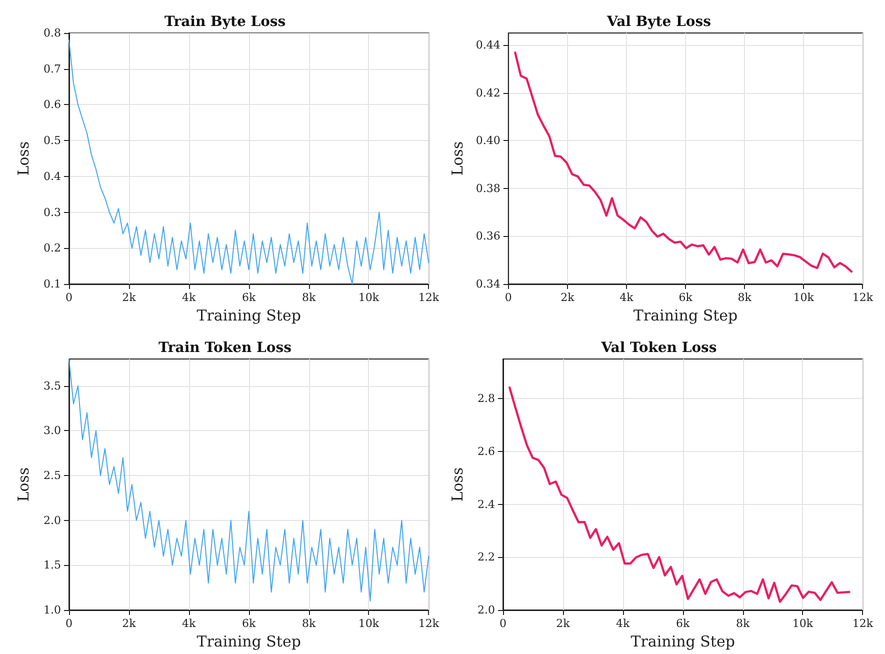  Describe the element at coordinates (52, 69) in the screenshot. I see `y-tick-label: 0.7` at that location.